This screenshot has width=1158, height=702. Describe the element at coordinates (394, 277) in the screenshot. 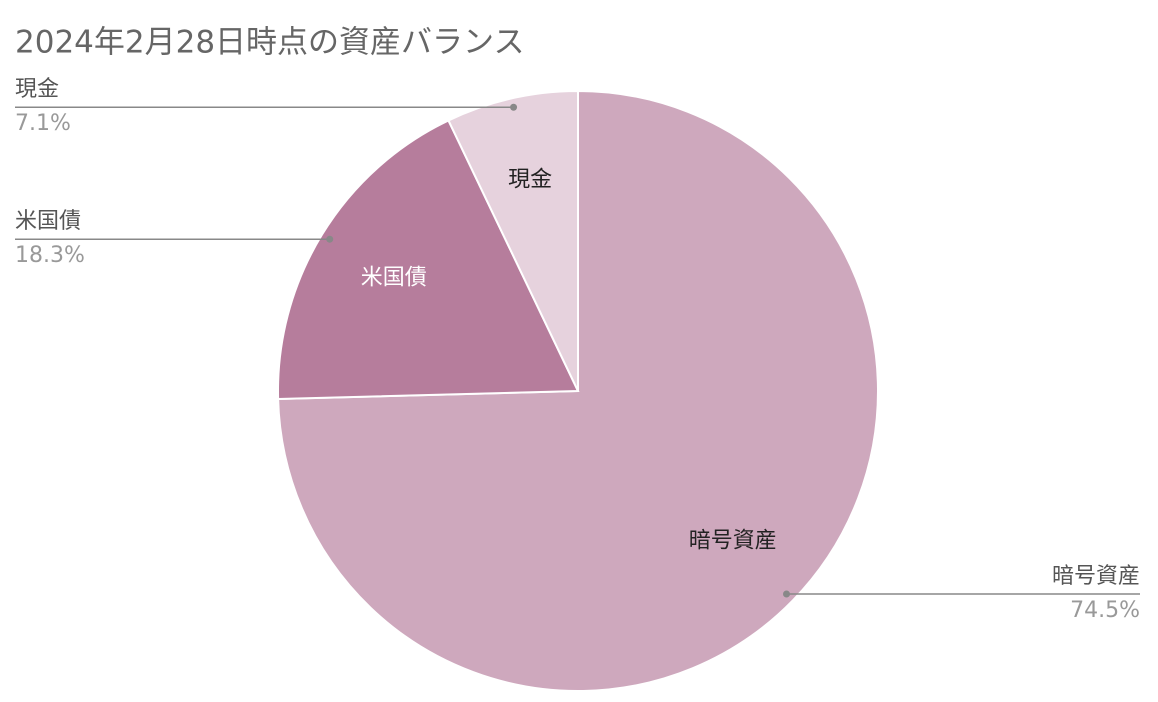

I see `slice-label: 米国債` at that location.